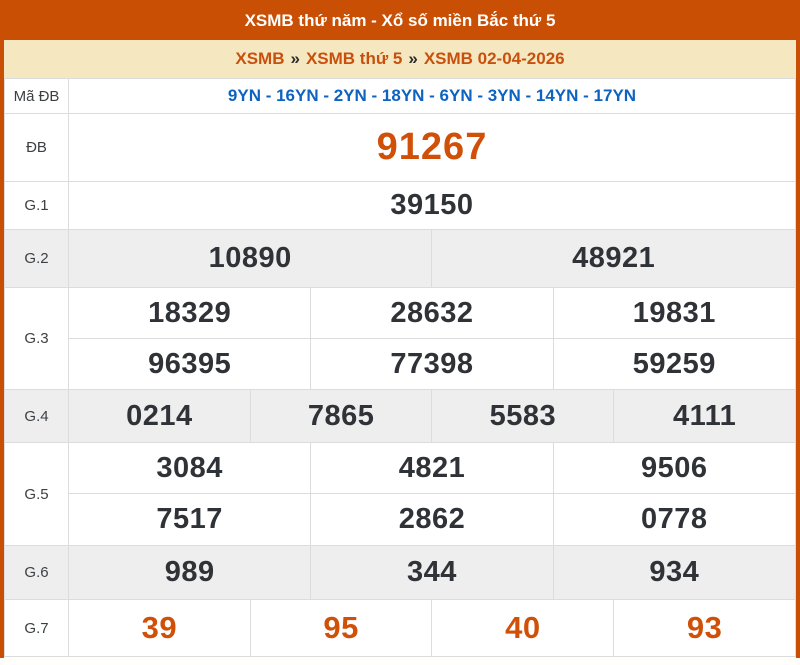 The image size is (800, 665). I want to click on prize-g3-value: 77398, so click(432, 364).